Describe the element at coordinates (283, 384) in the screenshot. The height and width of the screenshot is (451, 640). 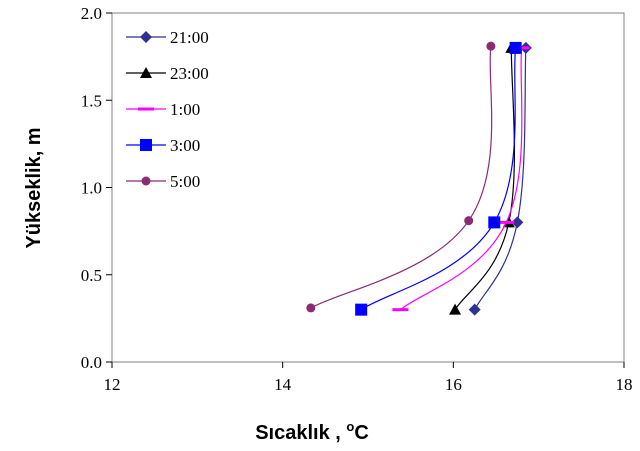
I see `x-tick-label-1: 14` at that location.